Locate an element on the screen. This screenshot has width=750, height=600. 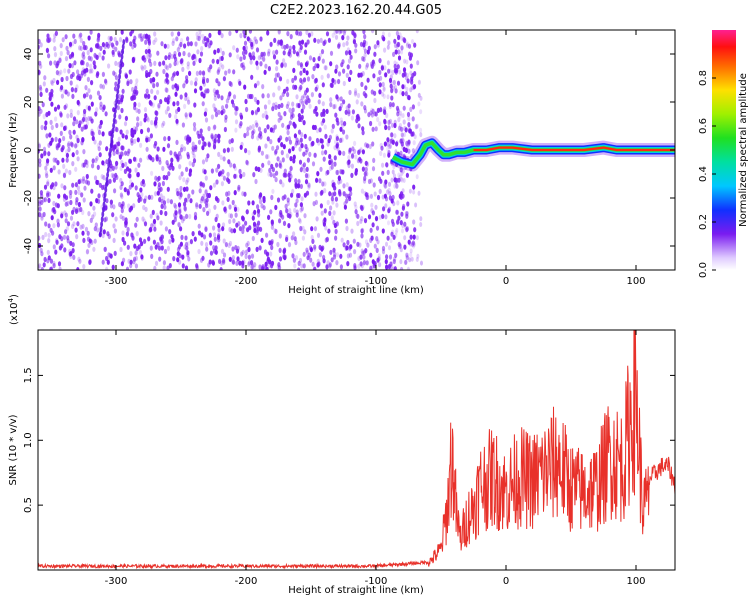
x-tick-label: 100 is located at coordinates (635, 281).